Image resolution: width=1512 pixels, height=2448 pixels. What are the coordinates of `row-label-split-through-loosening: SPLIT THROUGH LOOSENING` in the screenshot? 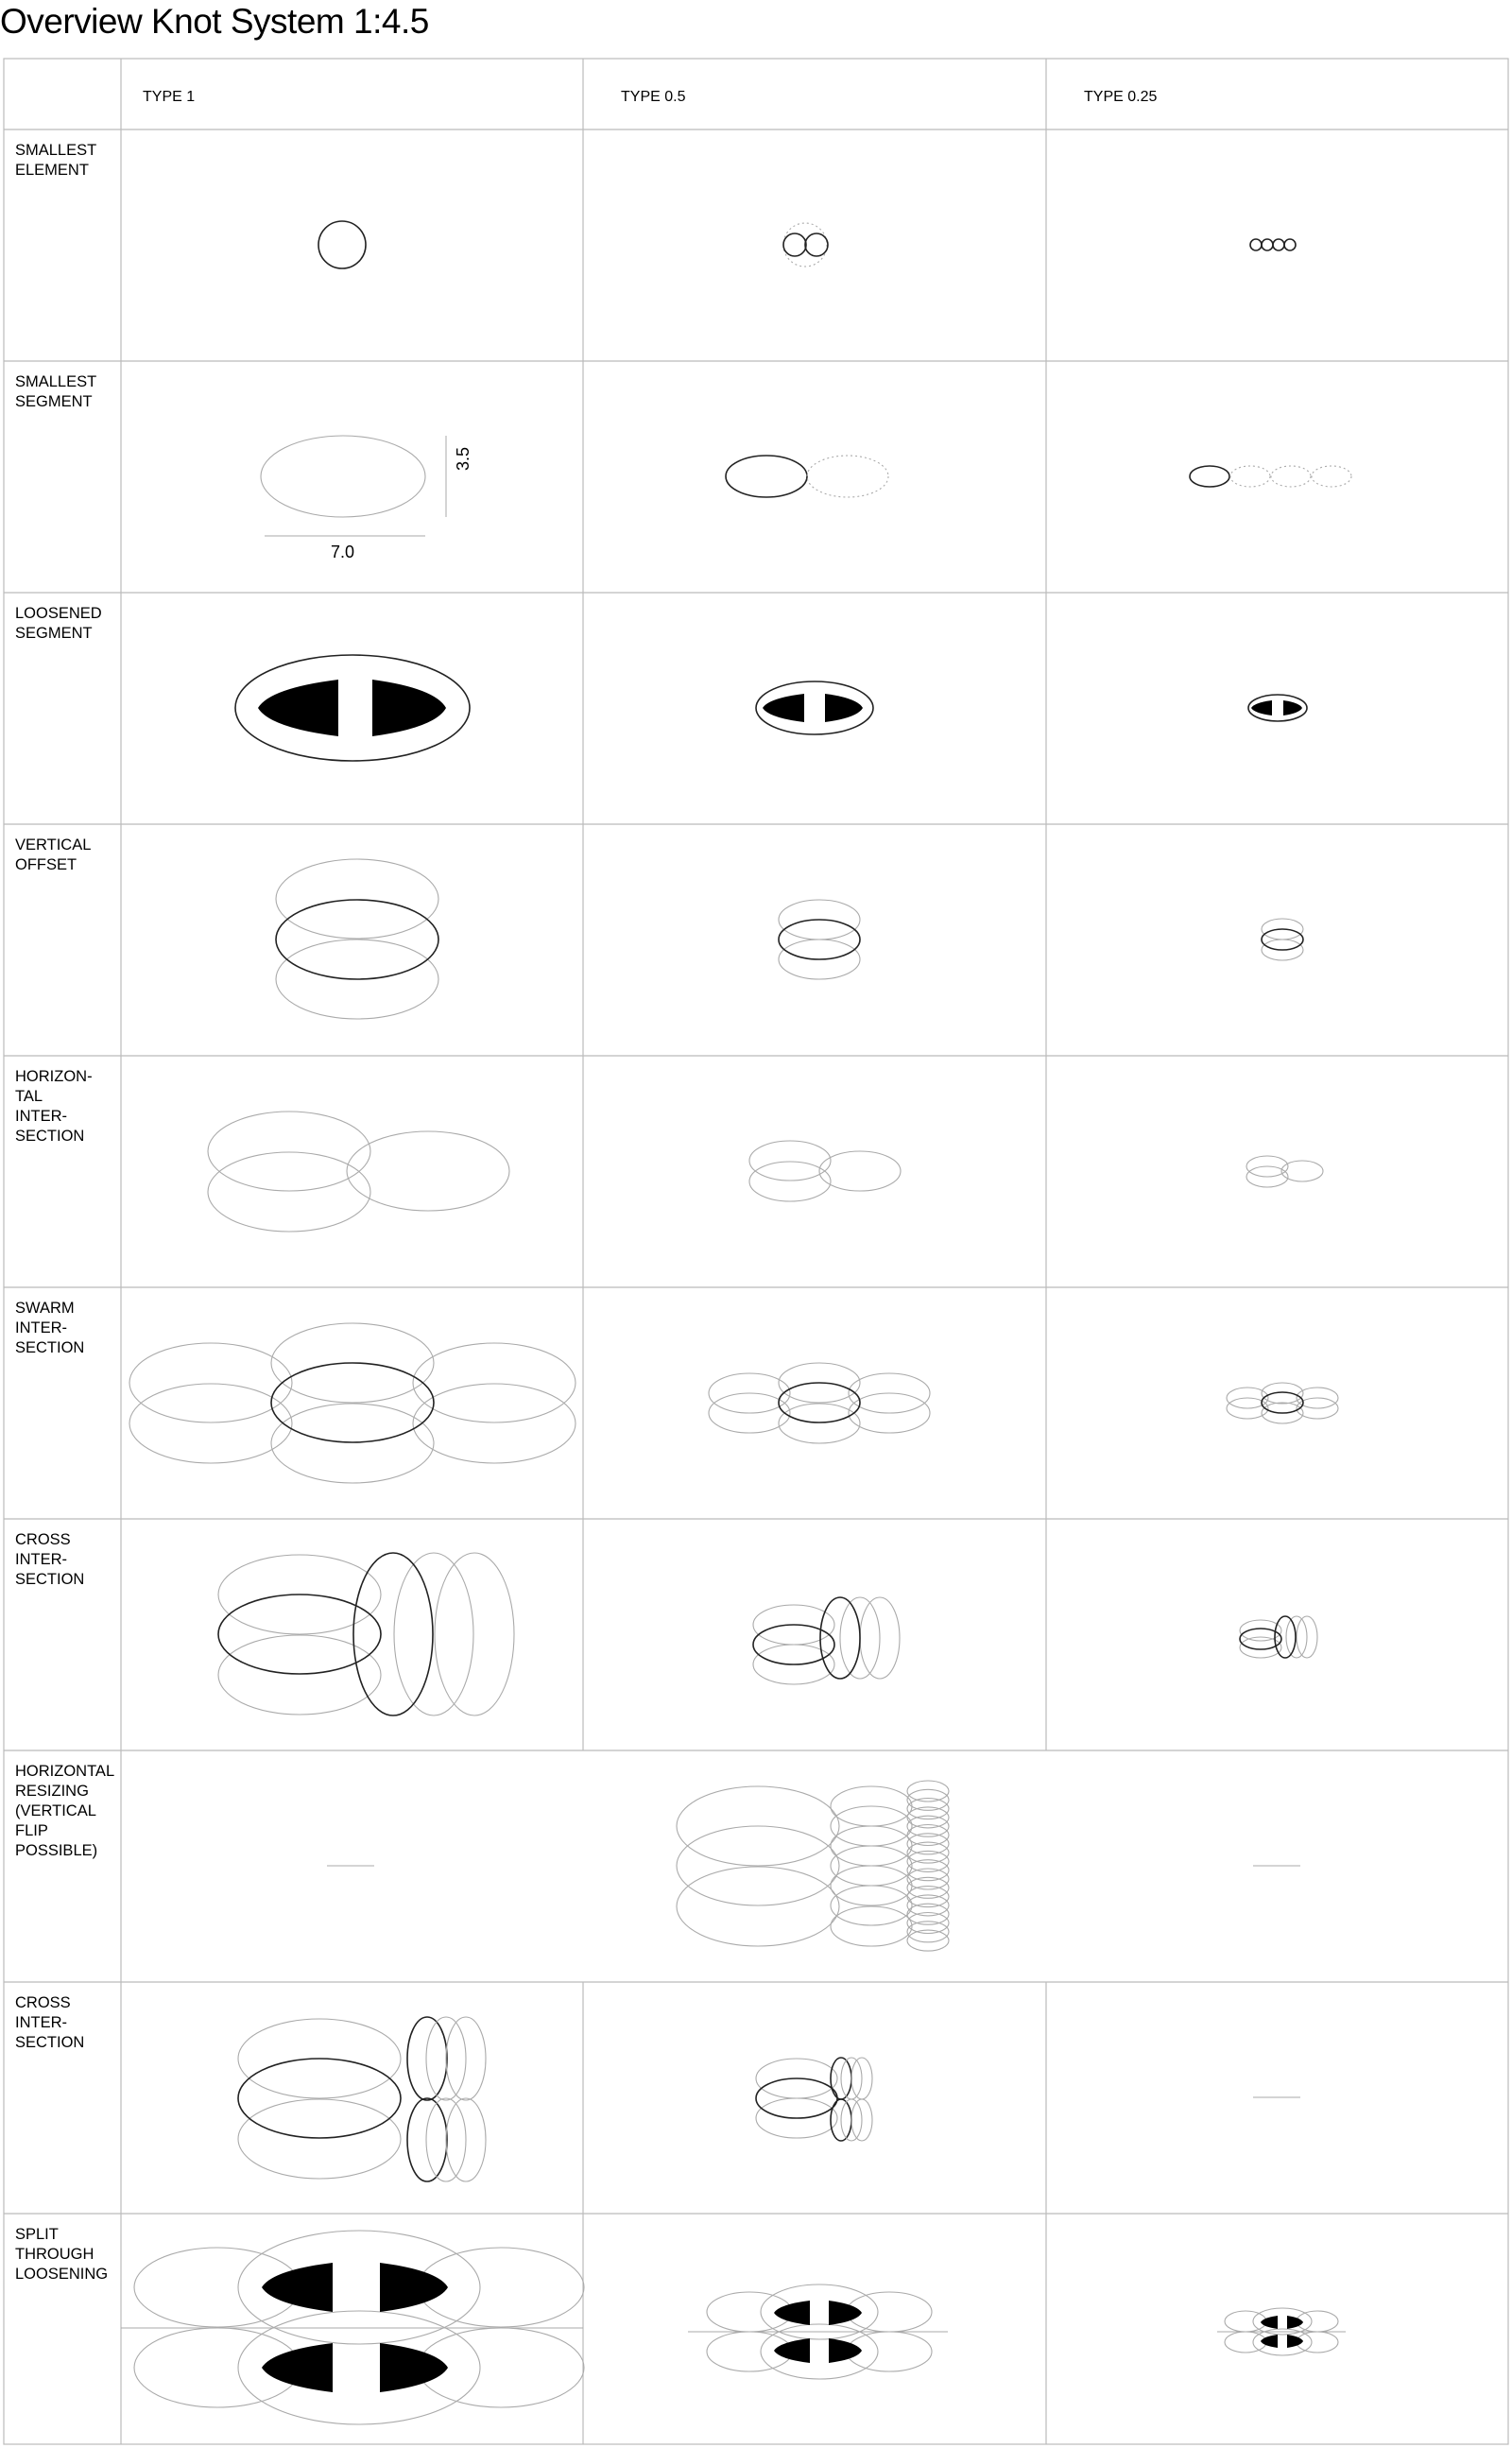 It's located at (62, 2254).